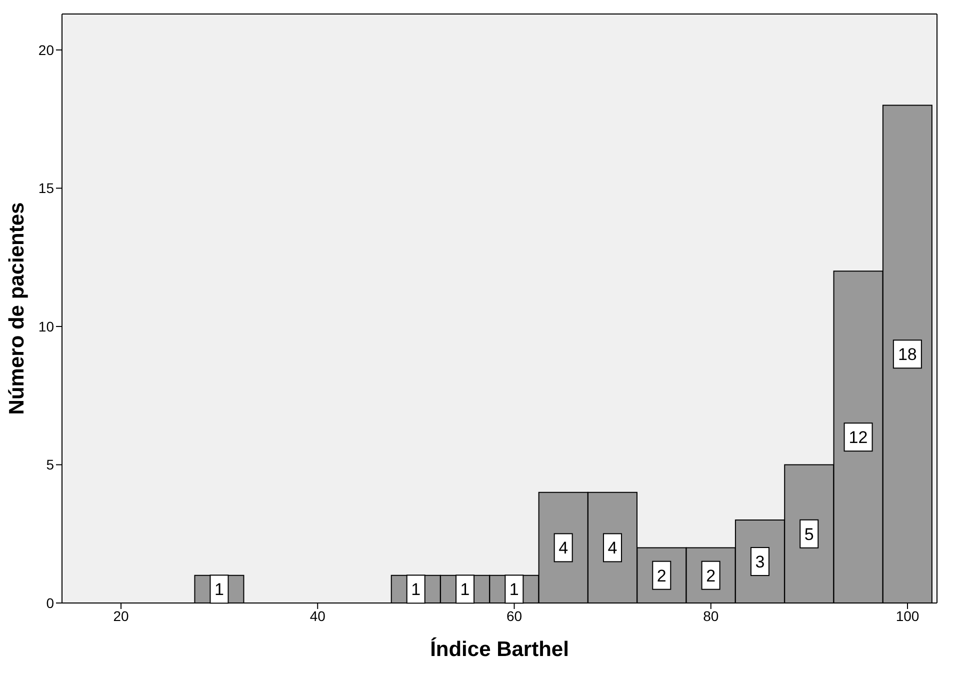 This screenshot has height=682, width=953. What do you see at coordinates (908, 616) in the screenshot?
I see `x-tick-label: 100` at bounding box center [908, 616].